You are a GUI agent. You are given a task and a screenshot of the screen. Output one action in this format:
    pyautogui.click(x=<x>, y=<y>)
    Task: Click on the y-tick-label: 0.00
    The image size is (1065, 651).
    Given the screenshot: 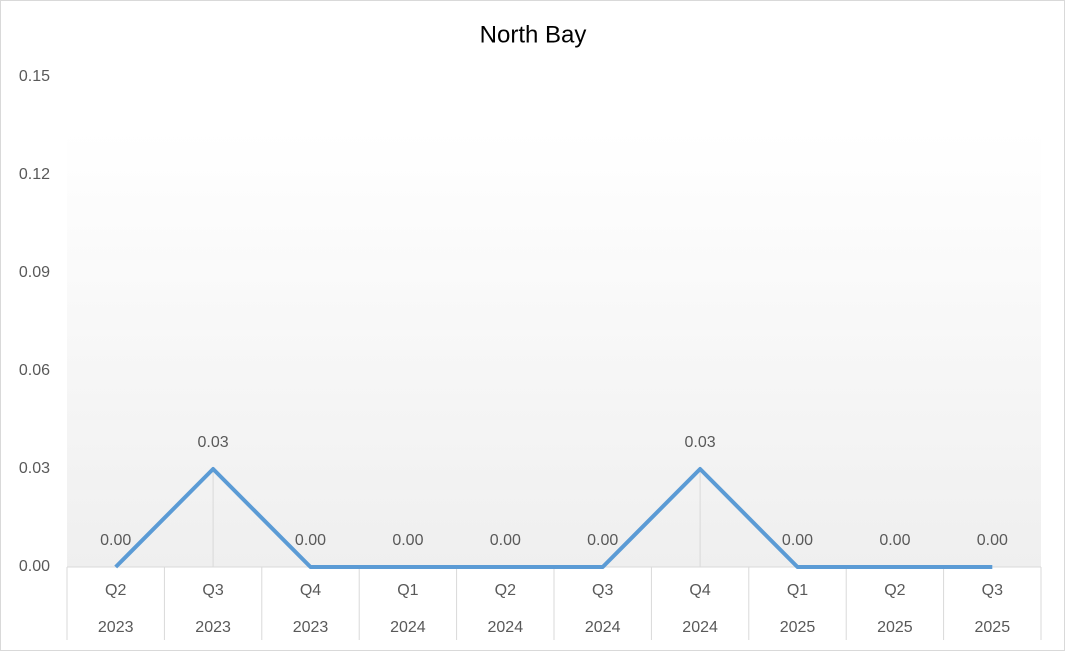 What is the action you would take?
    pyautogui.click(x=34, y=566)
    